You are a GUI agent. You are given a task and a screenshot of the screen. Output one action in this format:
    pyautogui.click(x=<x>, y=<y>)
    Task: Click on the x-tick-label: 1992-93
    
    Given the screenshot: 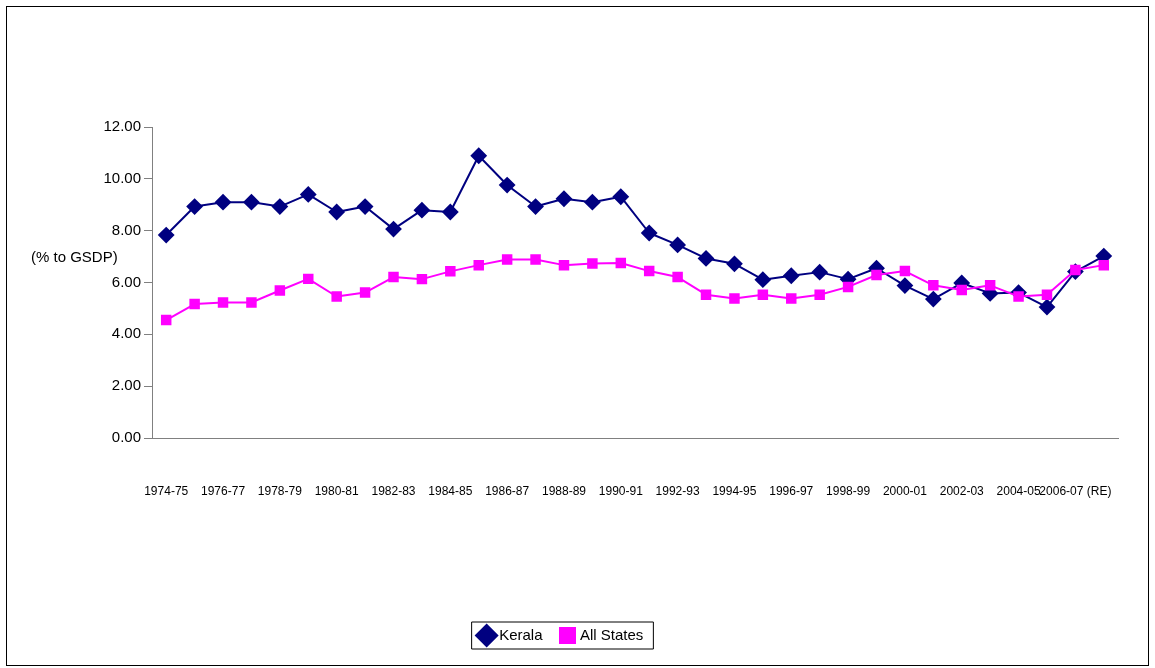 What is the action you would take?
    pyautogui.click(x=677, y=490)
    